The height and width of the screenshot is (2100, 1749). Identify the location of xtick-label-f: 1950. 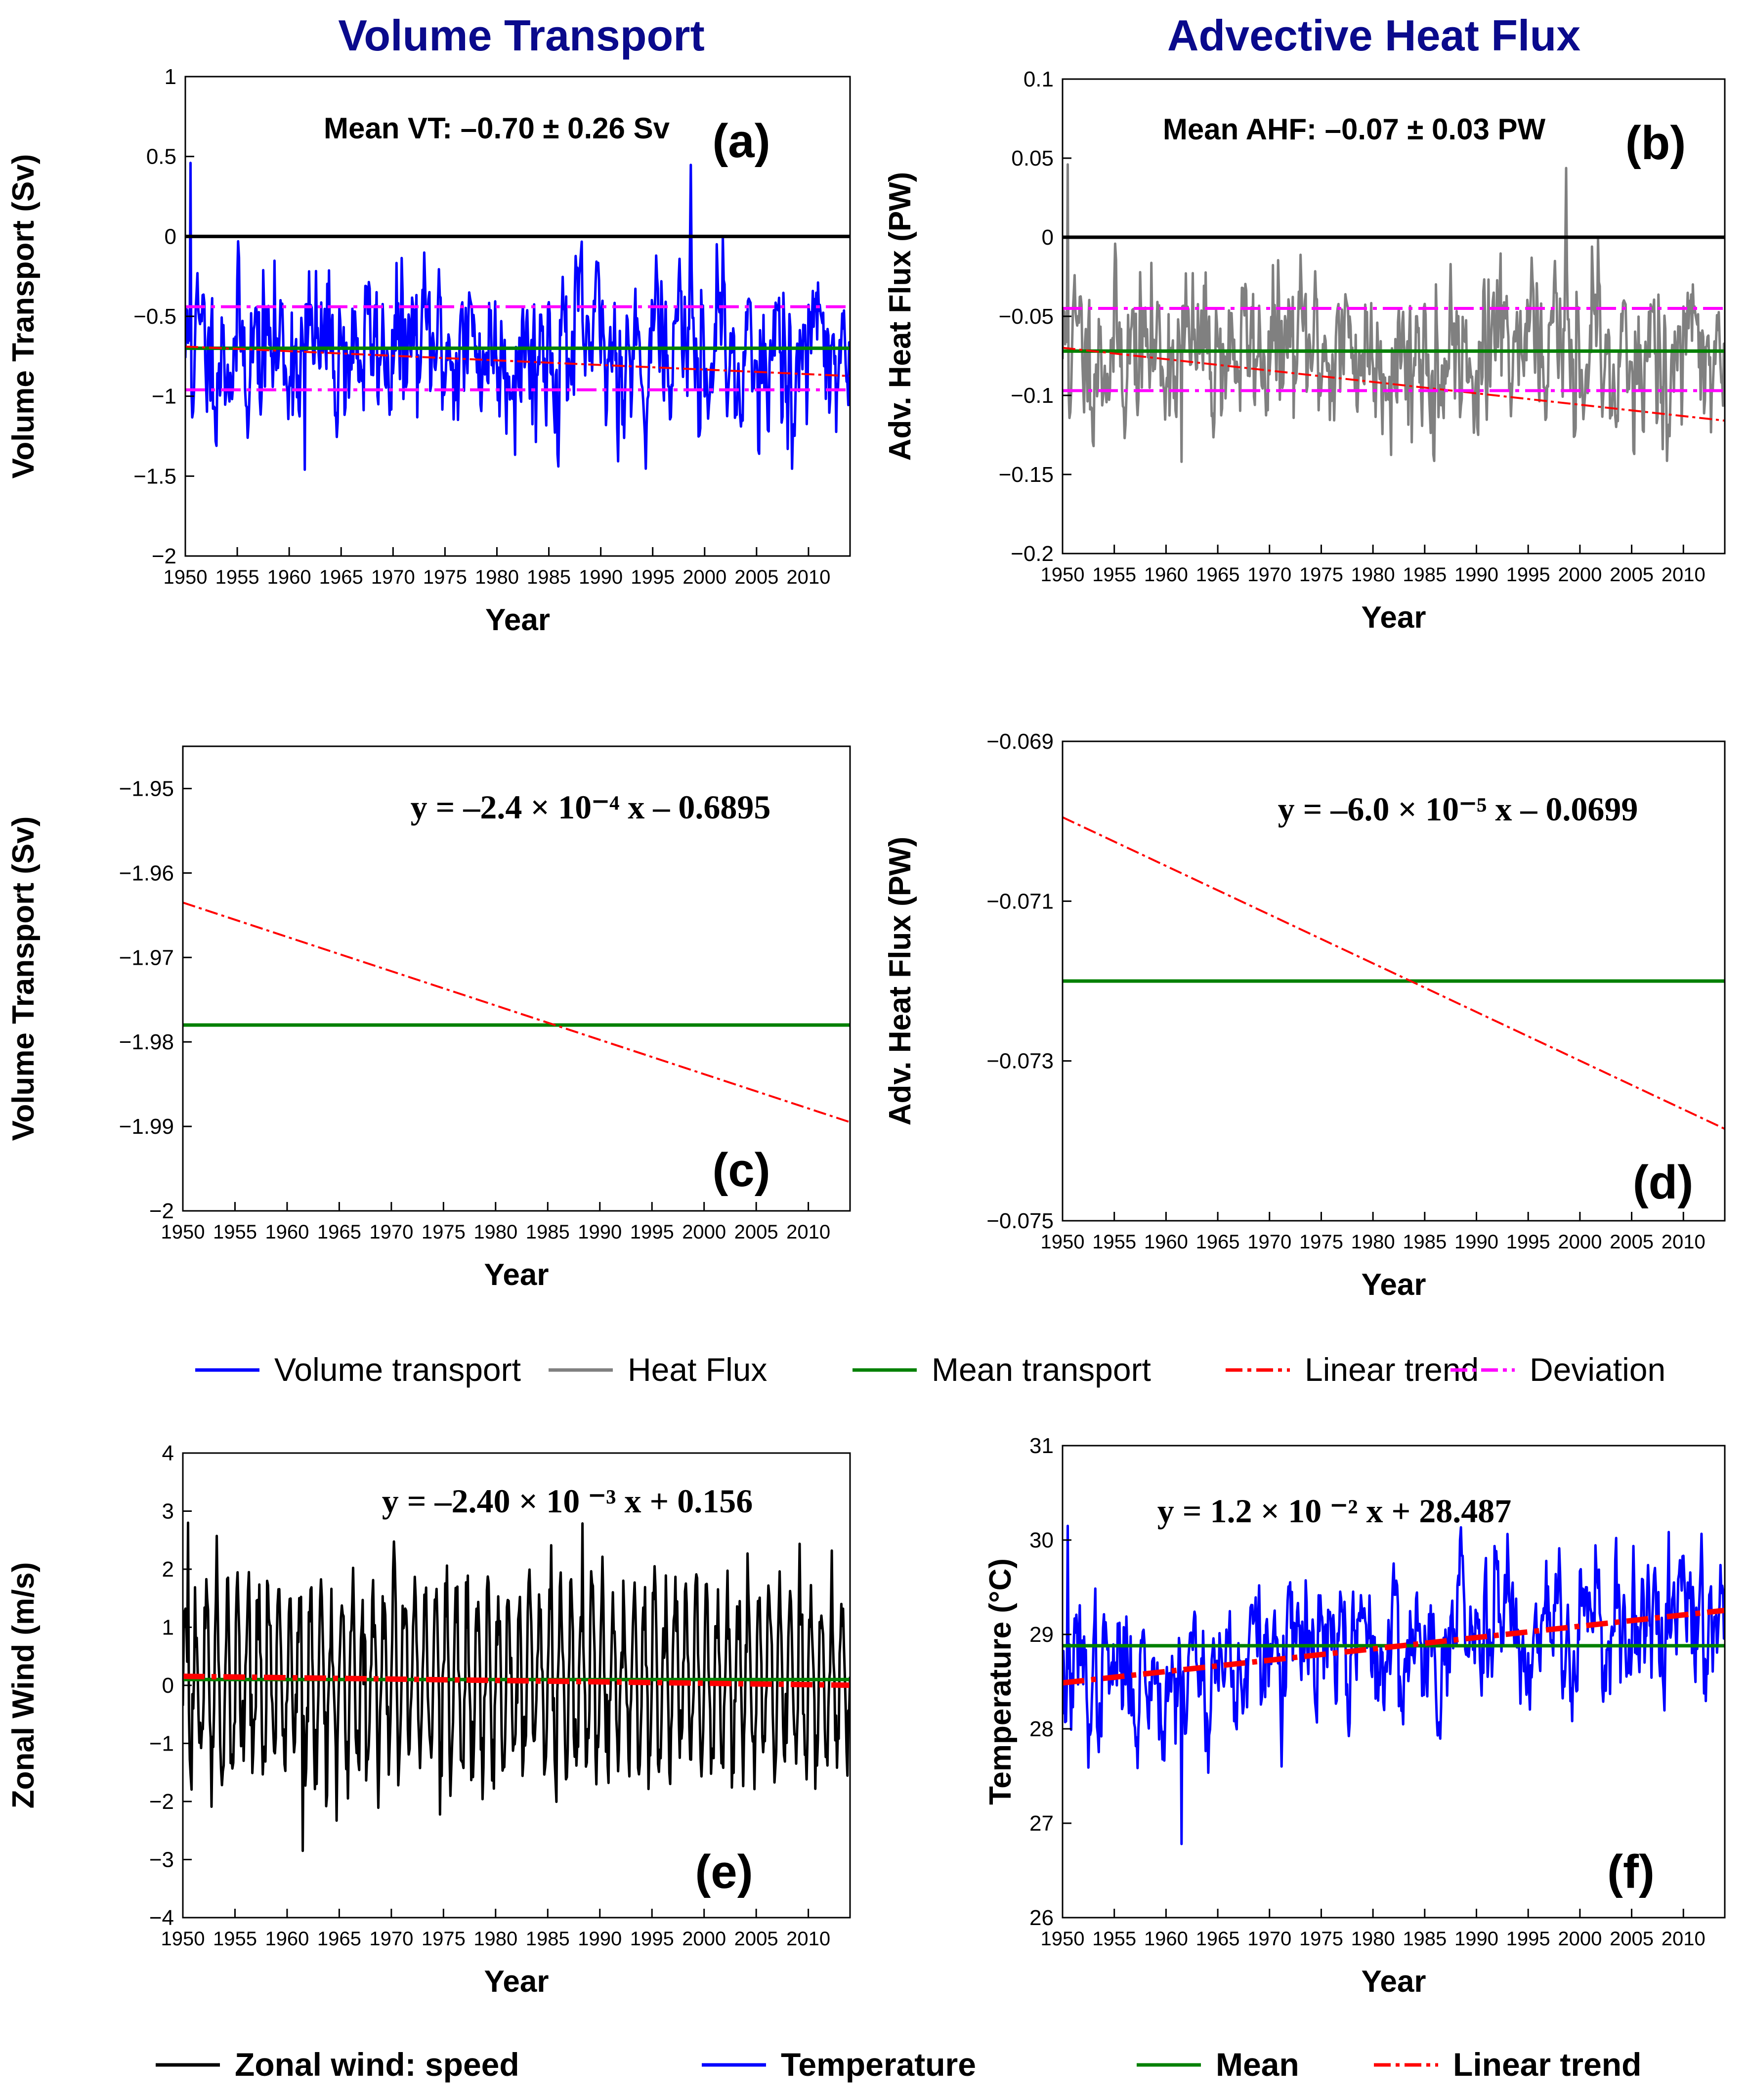
(1063, 1939).